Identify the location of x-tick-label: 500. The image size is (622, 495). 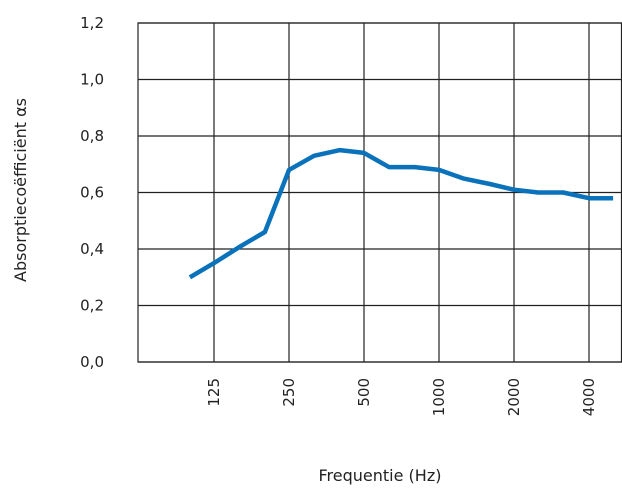
(364, 392).